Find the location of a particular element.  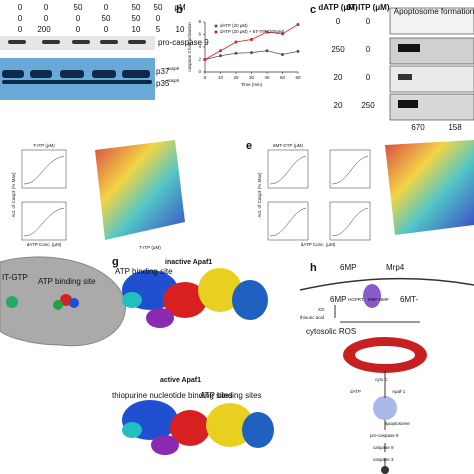

label: 6 is located at coordinates (199, 34).